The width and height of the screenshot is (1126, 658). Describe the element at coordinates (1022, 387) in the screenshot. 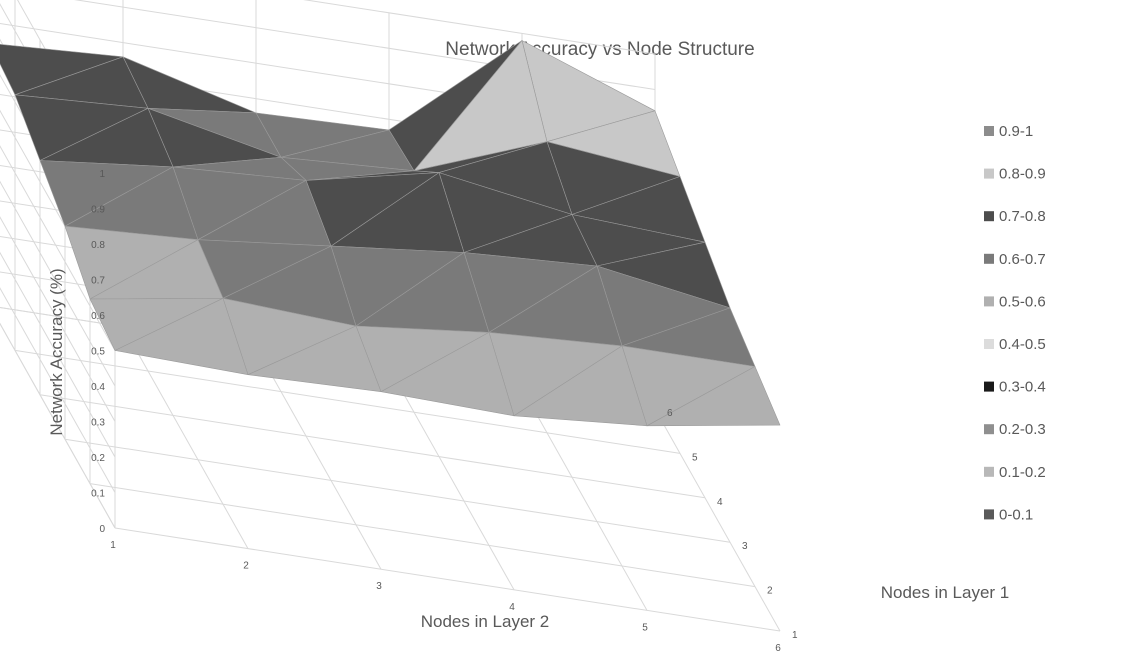

I see `legend-label: 0.3-0.4` at that location.